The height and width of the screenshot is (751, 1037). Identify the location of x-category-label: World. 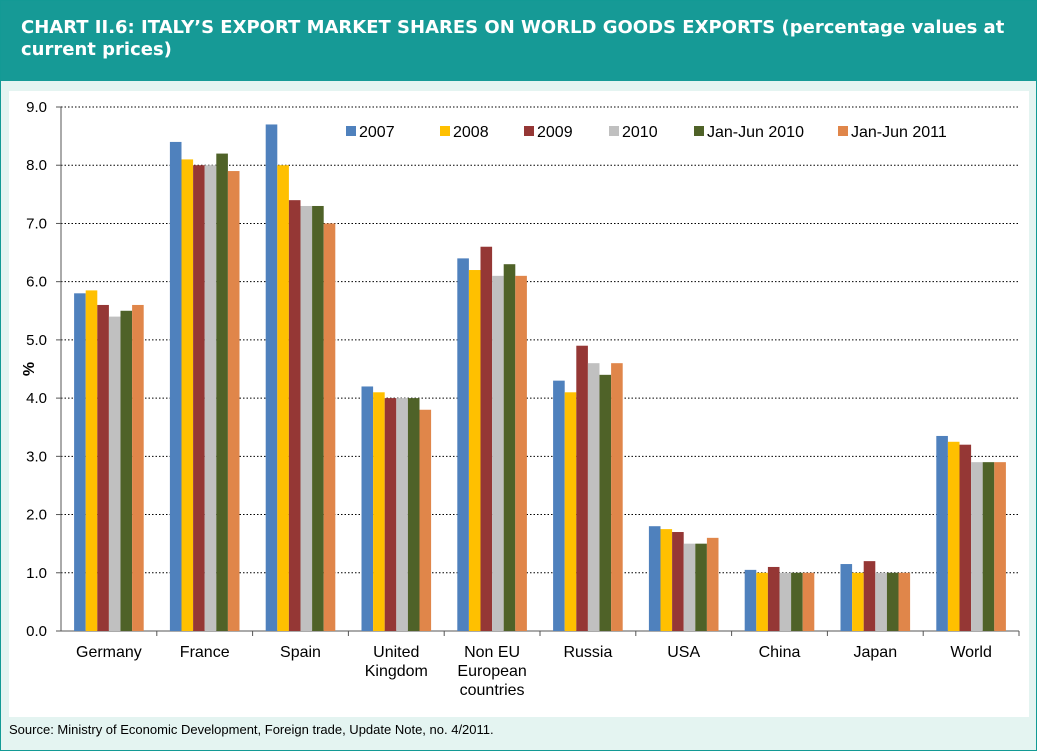
(971, 652).